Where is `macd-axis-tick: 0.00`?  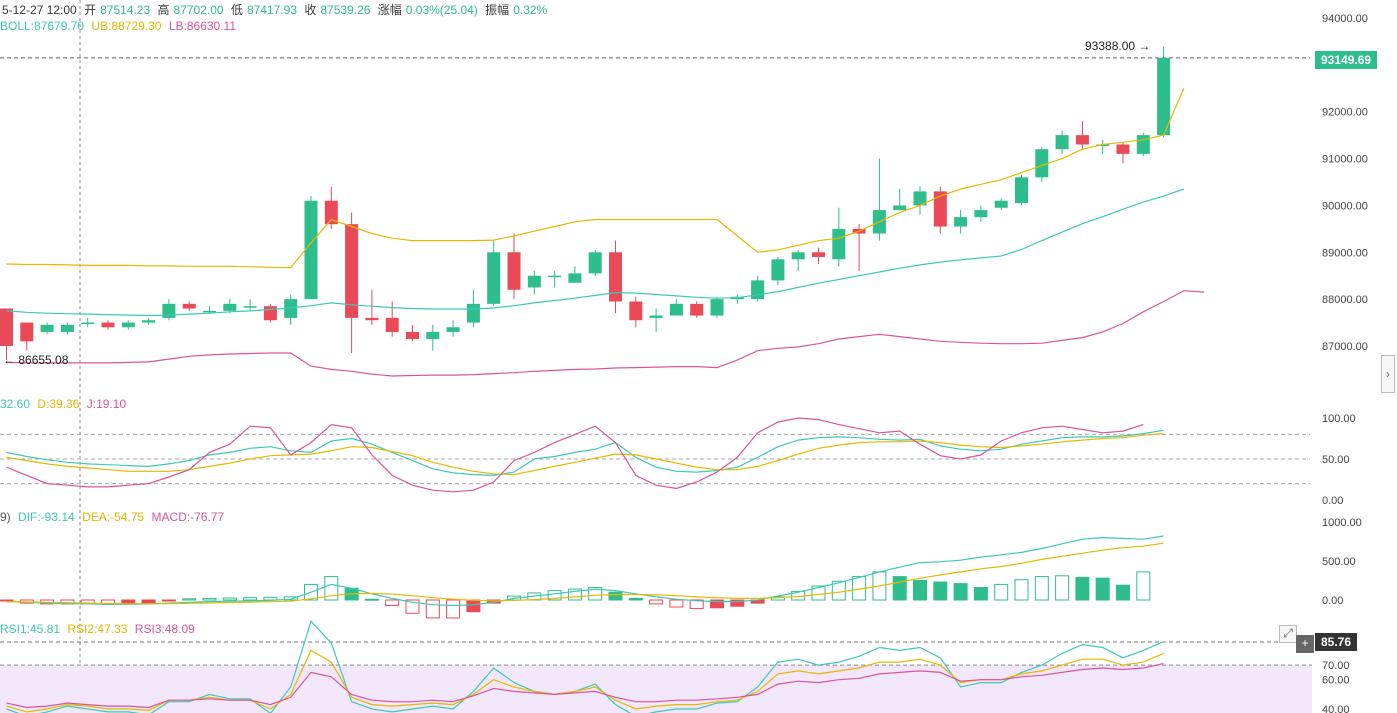 macd-axis-tick: 0.00 is located at coordinates (1332, 601).